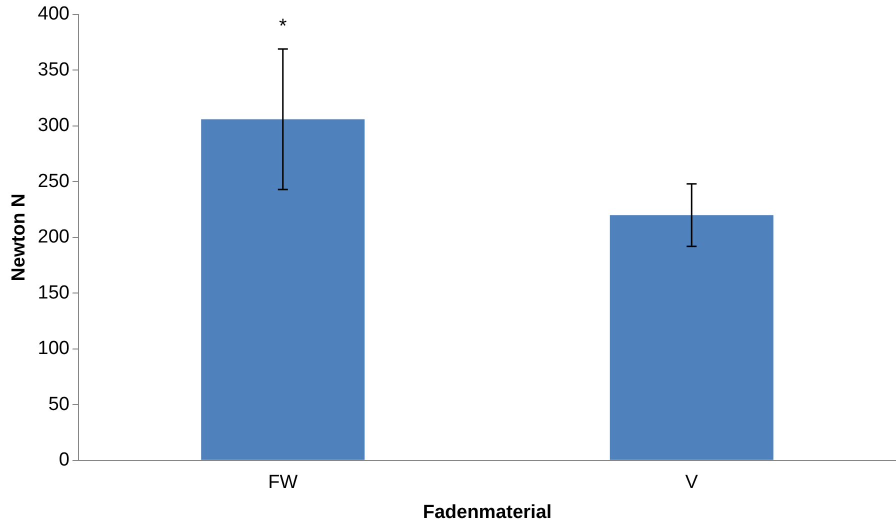 Image resolution: width=896 pixels, height=532 pixels. I want to click on y-tick-label: 100, so click(54, 349).